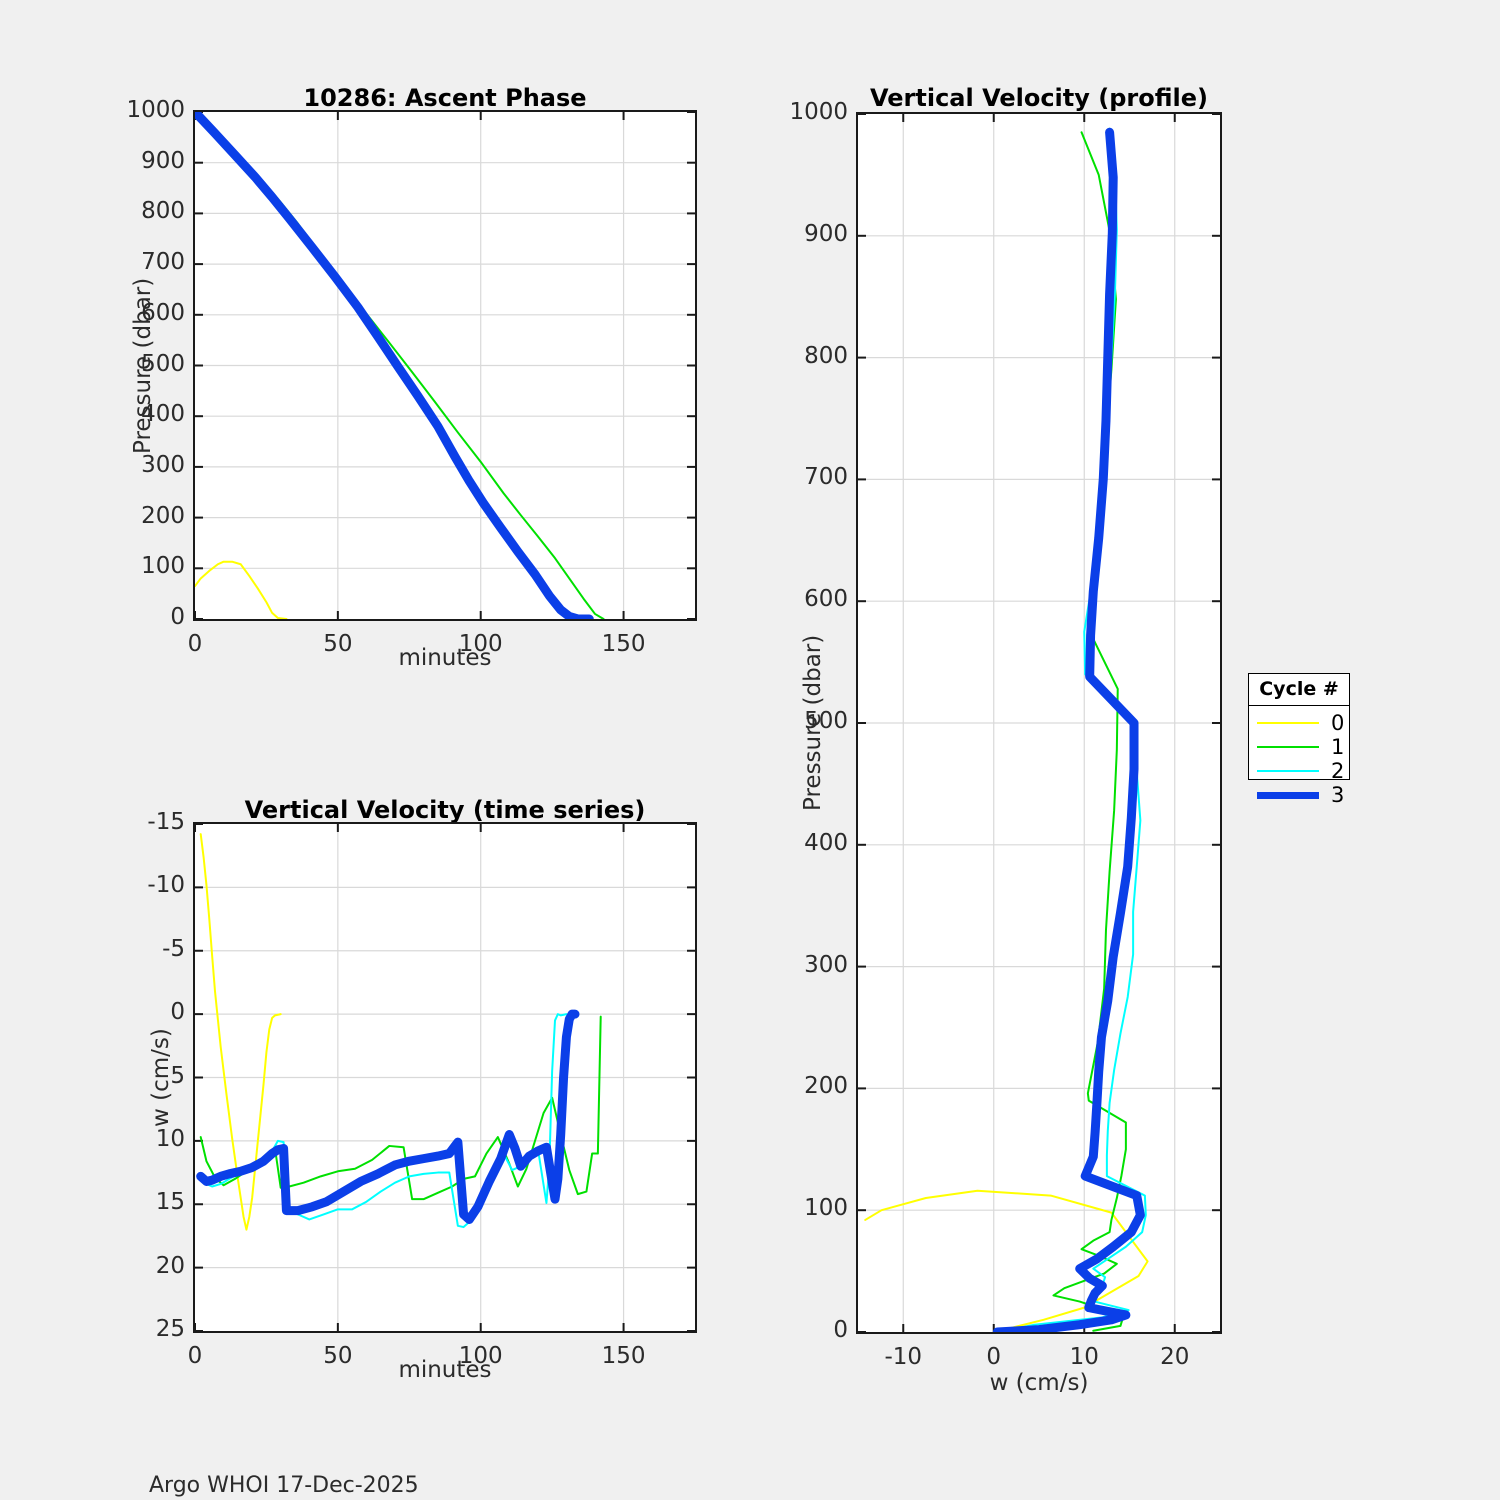 This screenshot has height=1500, width=1500. What do you see at coordinates (170, 1138) in the screenshot?
I see `wts-ytick-label: 10` at bounding box center [170, 1138].